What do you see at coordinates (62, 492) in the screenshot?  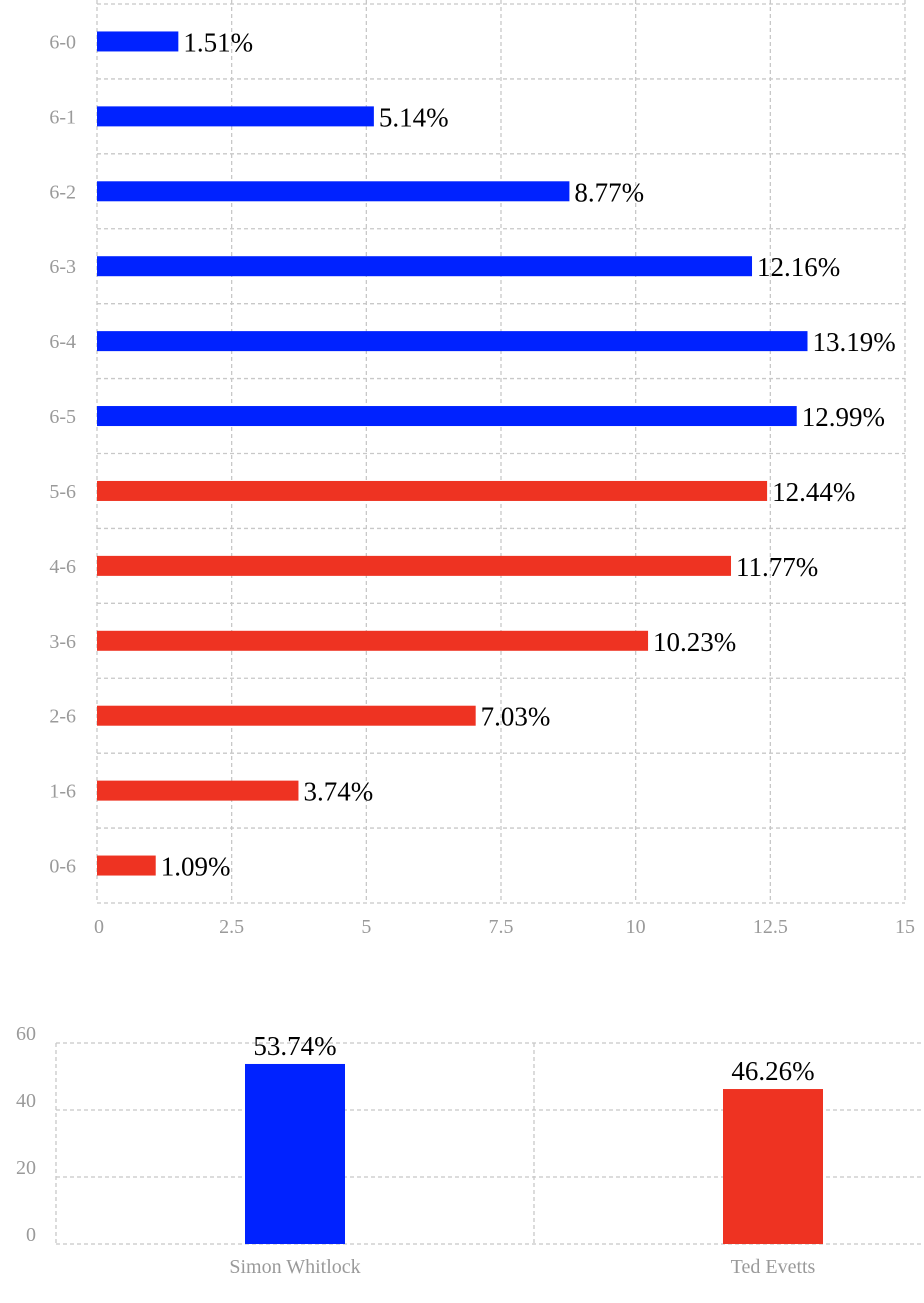 I see `h-category-label: 5-6` at bounding box center [62, 492].